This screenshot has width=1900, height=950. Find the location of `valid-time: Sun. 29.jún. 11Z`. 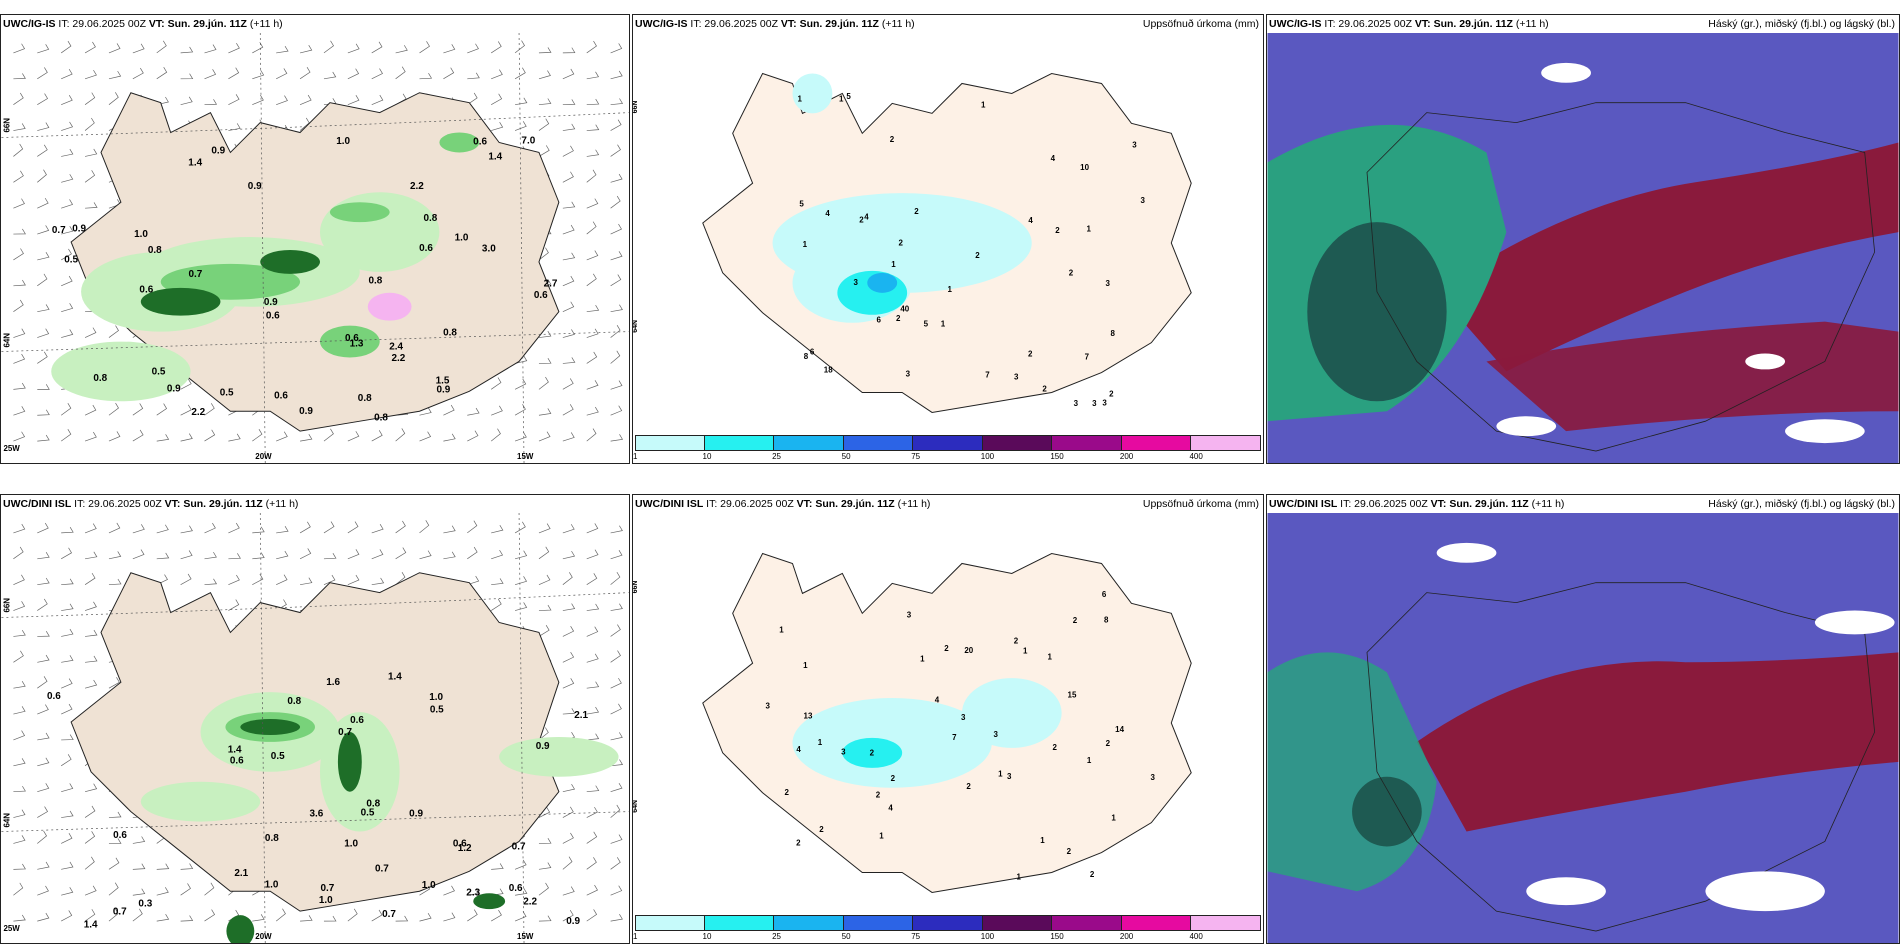

valid-time: Sun. 29.jún. 11Z is located at coordinates (855, 504).